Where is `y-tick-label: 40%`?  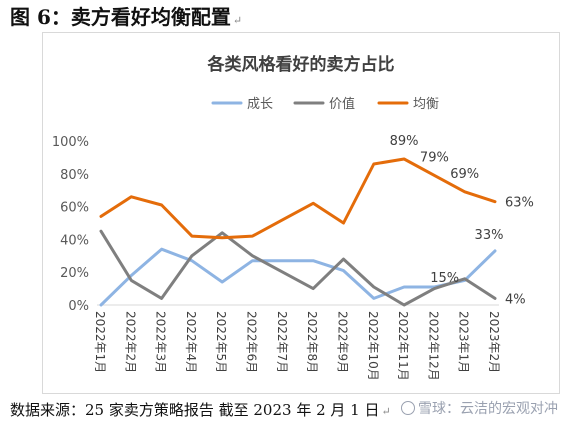
y-tick-label: 40% is located at coordinates (74, 240).